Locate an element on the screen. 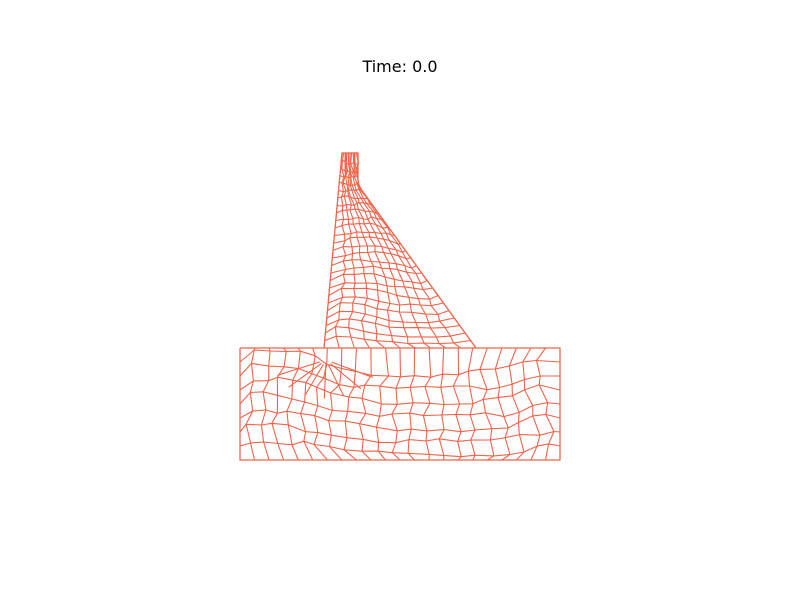 The height and width of the screenshot is (600, 800). foundation-row-line is located at coordinates (400, 449).